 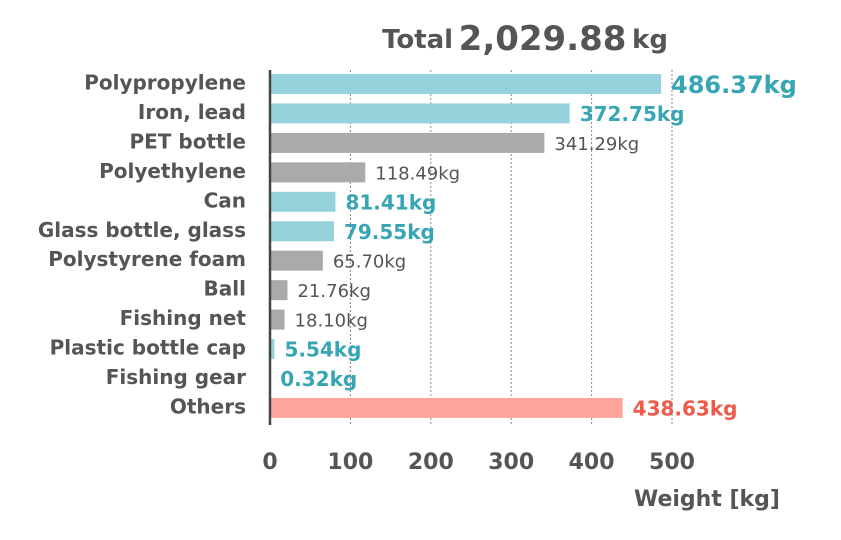 What do you see at coordinates (596, 144) in the screenshot?
I see `value-label: 341.29kg` at bounding box center [596, 144].